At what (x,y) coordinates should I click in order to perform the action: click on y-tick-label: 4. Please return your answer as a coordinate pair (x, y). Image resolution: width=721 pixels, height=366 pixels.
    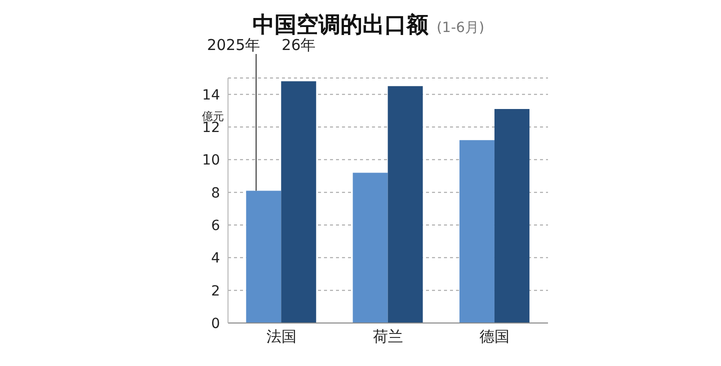
    Looking at the image, I should click on (215, 258).